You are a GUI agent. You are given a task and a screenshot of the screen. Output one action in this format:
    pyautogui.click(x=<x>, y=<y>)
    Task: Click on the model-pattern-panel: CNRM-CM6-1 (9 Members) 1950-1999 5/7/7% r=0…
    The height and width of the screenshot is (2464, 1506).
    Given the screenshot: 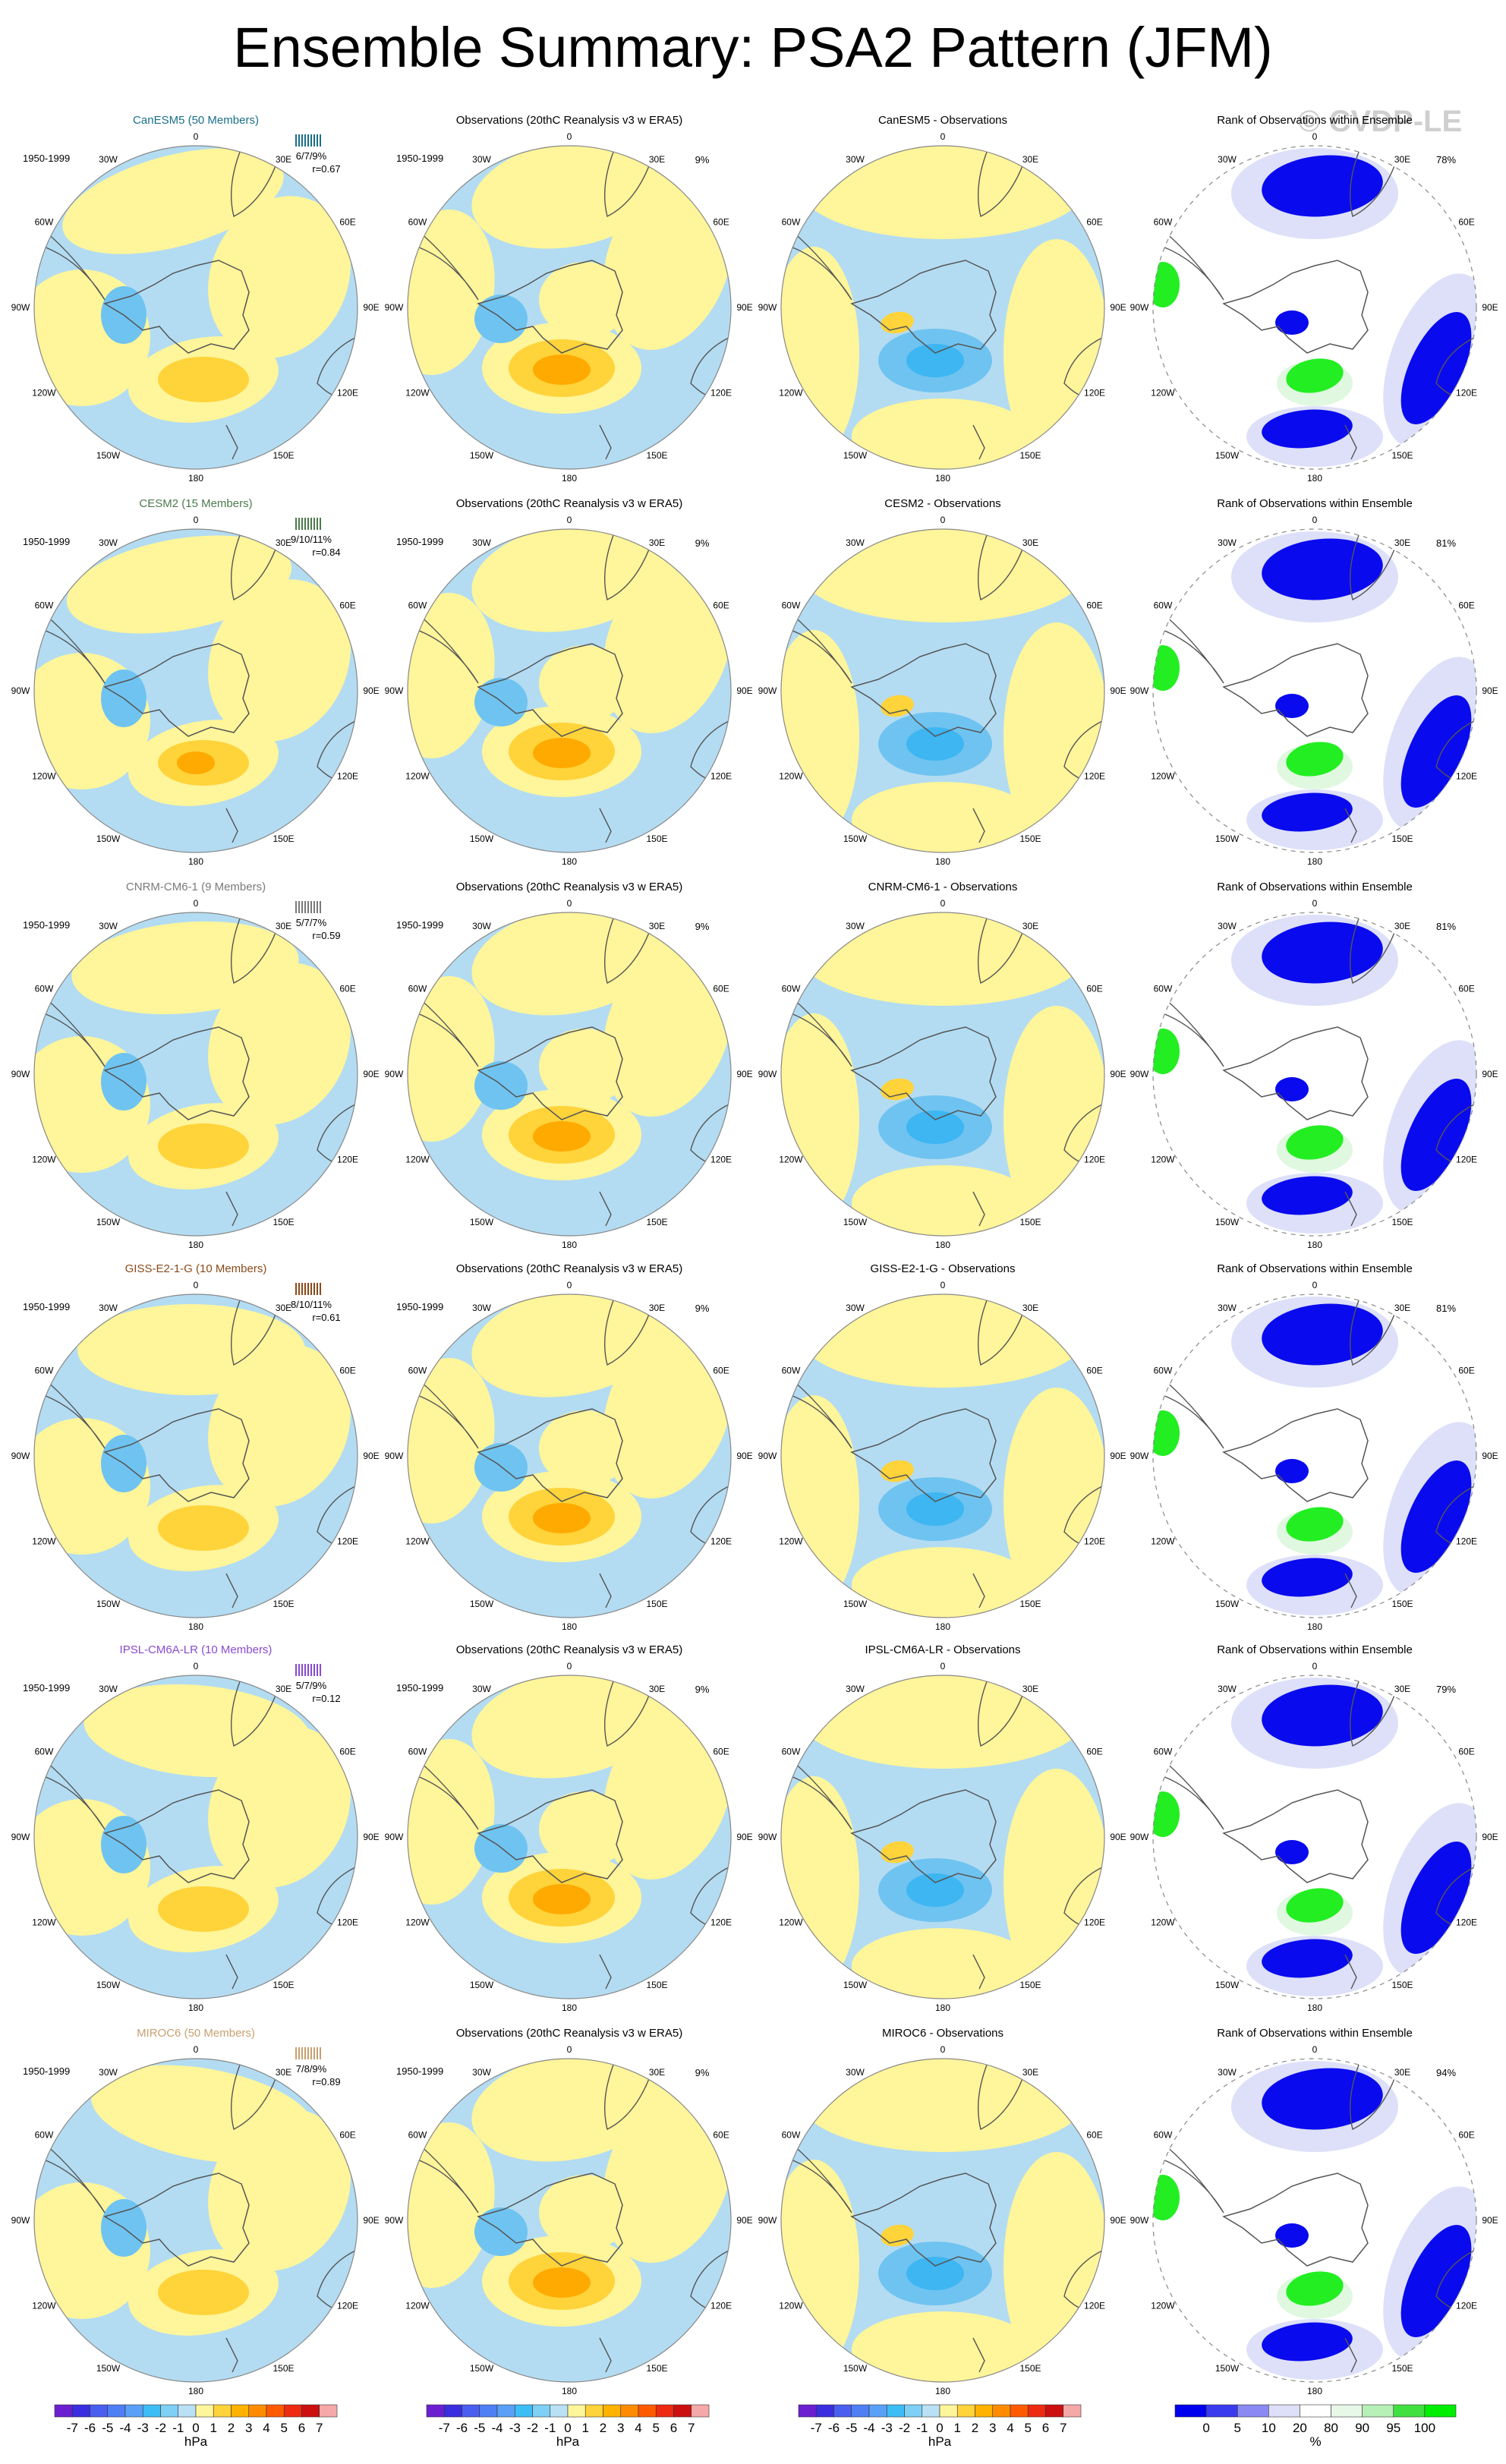 What is the action you would take?
    pyautogui.click(x=195, y=1065)
    